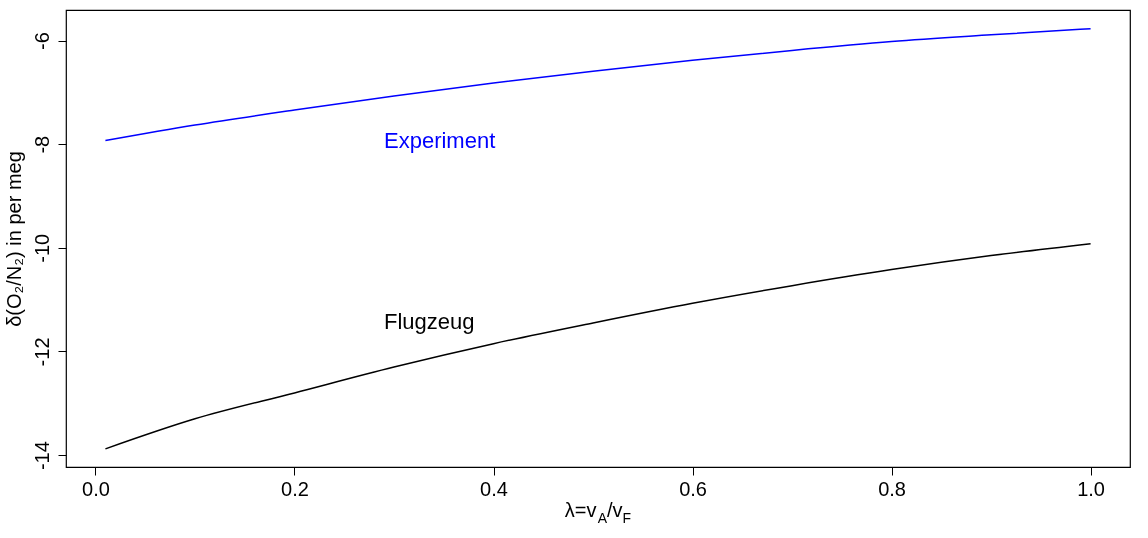  I want to click on series-label: Flugzeug, so click(429, 321).